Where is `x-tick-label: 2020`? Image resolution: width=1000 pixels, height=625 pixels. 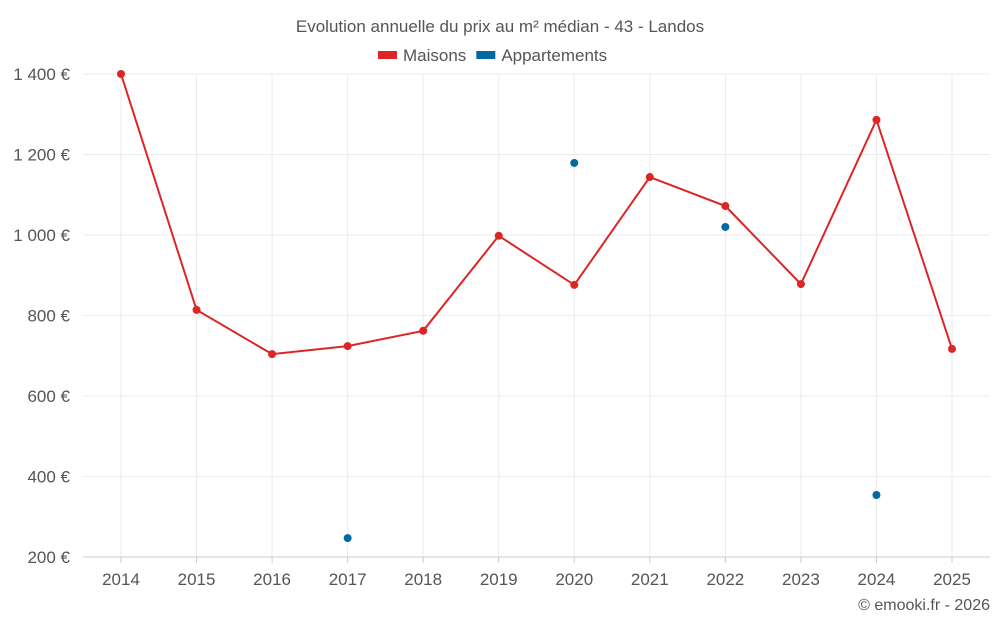 x-tick-label: 2020 is located at coordinates (574, 579).